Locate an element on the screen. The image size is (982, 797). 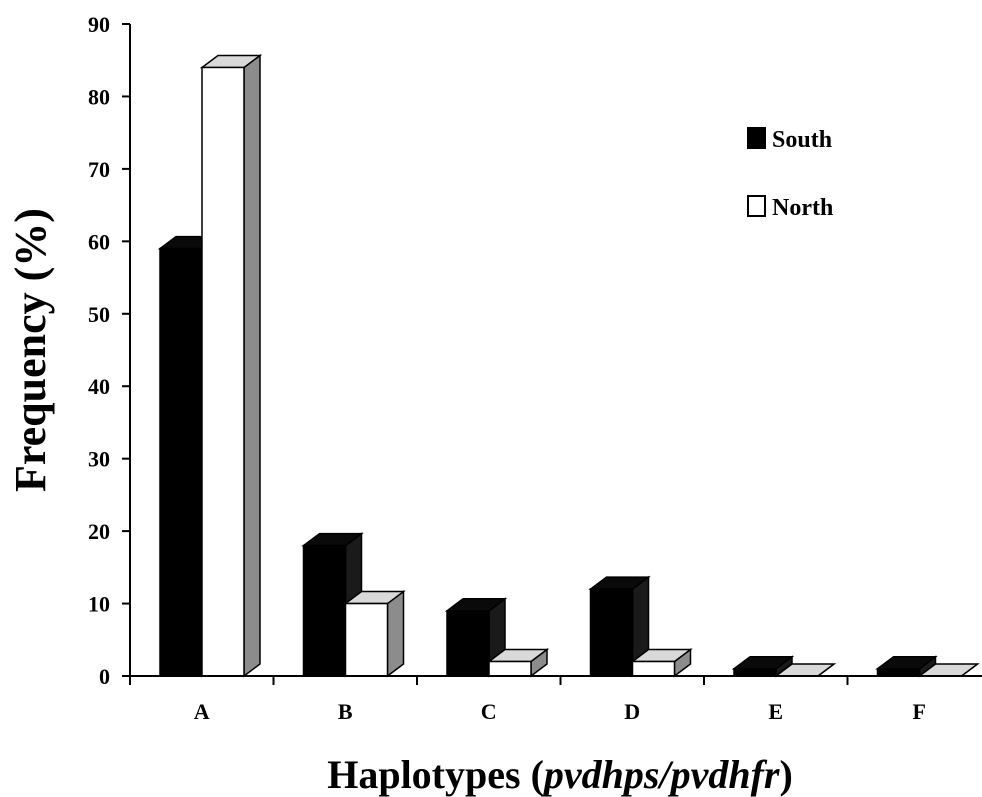
legend-label-north: North is located at coordinates (802, 208).